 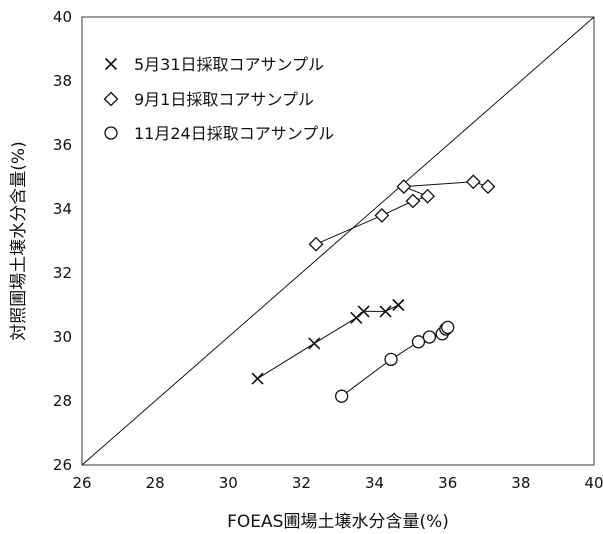 I want to click on y-axis-title: 対照圃場土壌水分含量(%), so click(x=19, y=240).